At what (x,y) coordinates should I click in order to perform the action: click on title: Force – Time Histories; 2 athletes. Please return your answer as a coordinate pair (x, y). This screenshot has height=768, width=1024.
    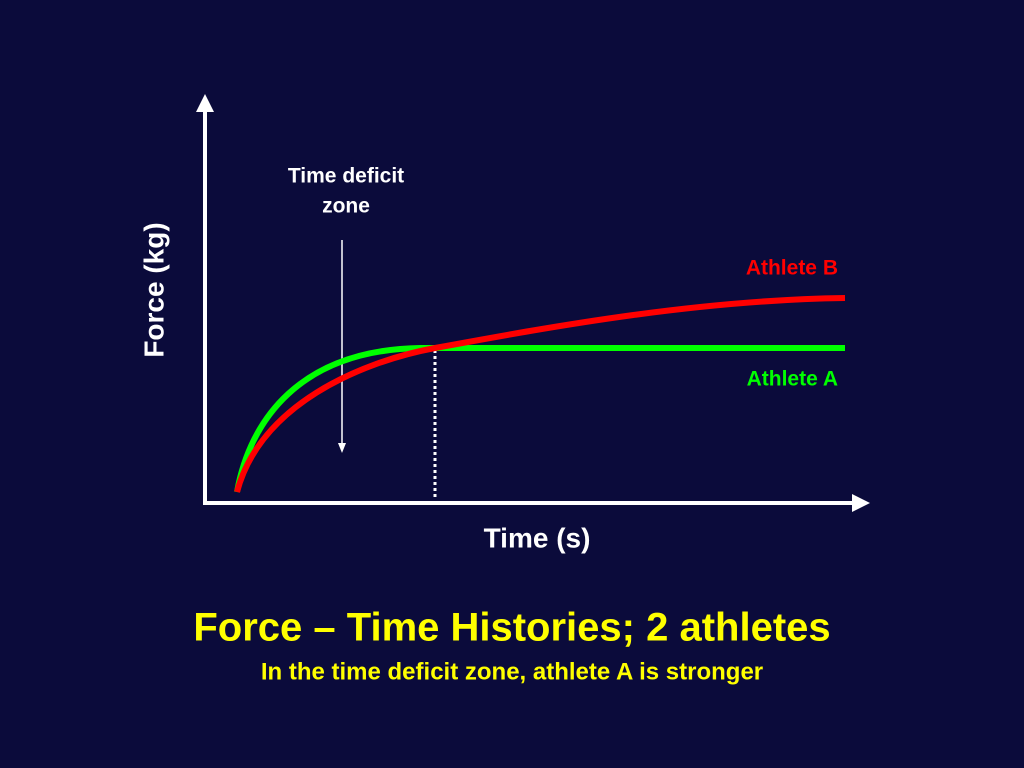
    Looking at the image, I should click on (511, 628).